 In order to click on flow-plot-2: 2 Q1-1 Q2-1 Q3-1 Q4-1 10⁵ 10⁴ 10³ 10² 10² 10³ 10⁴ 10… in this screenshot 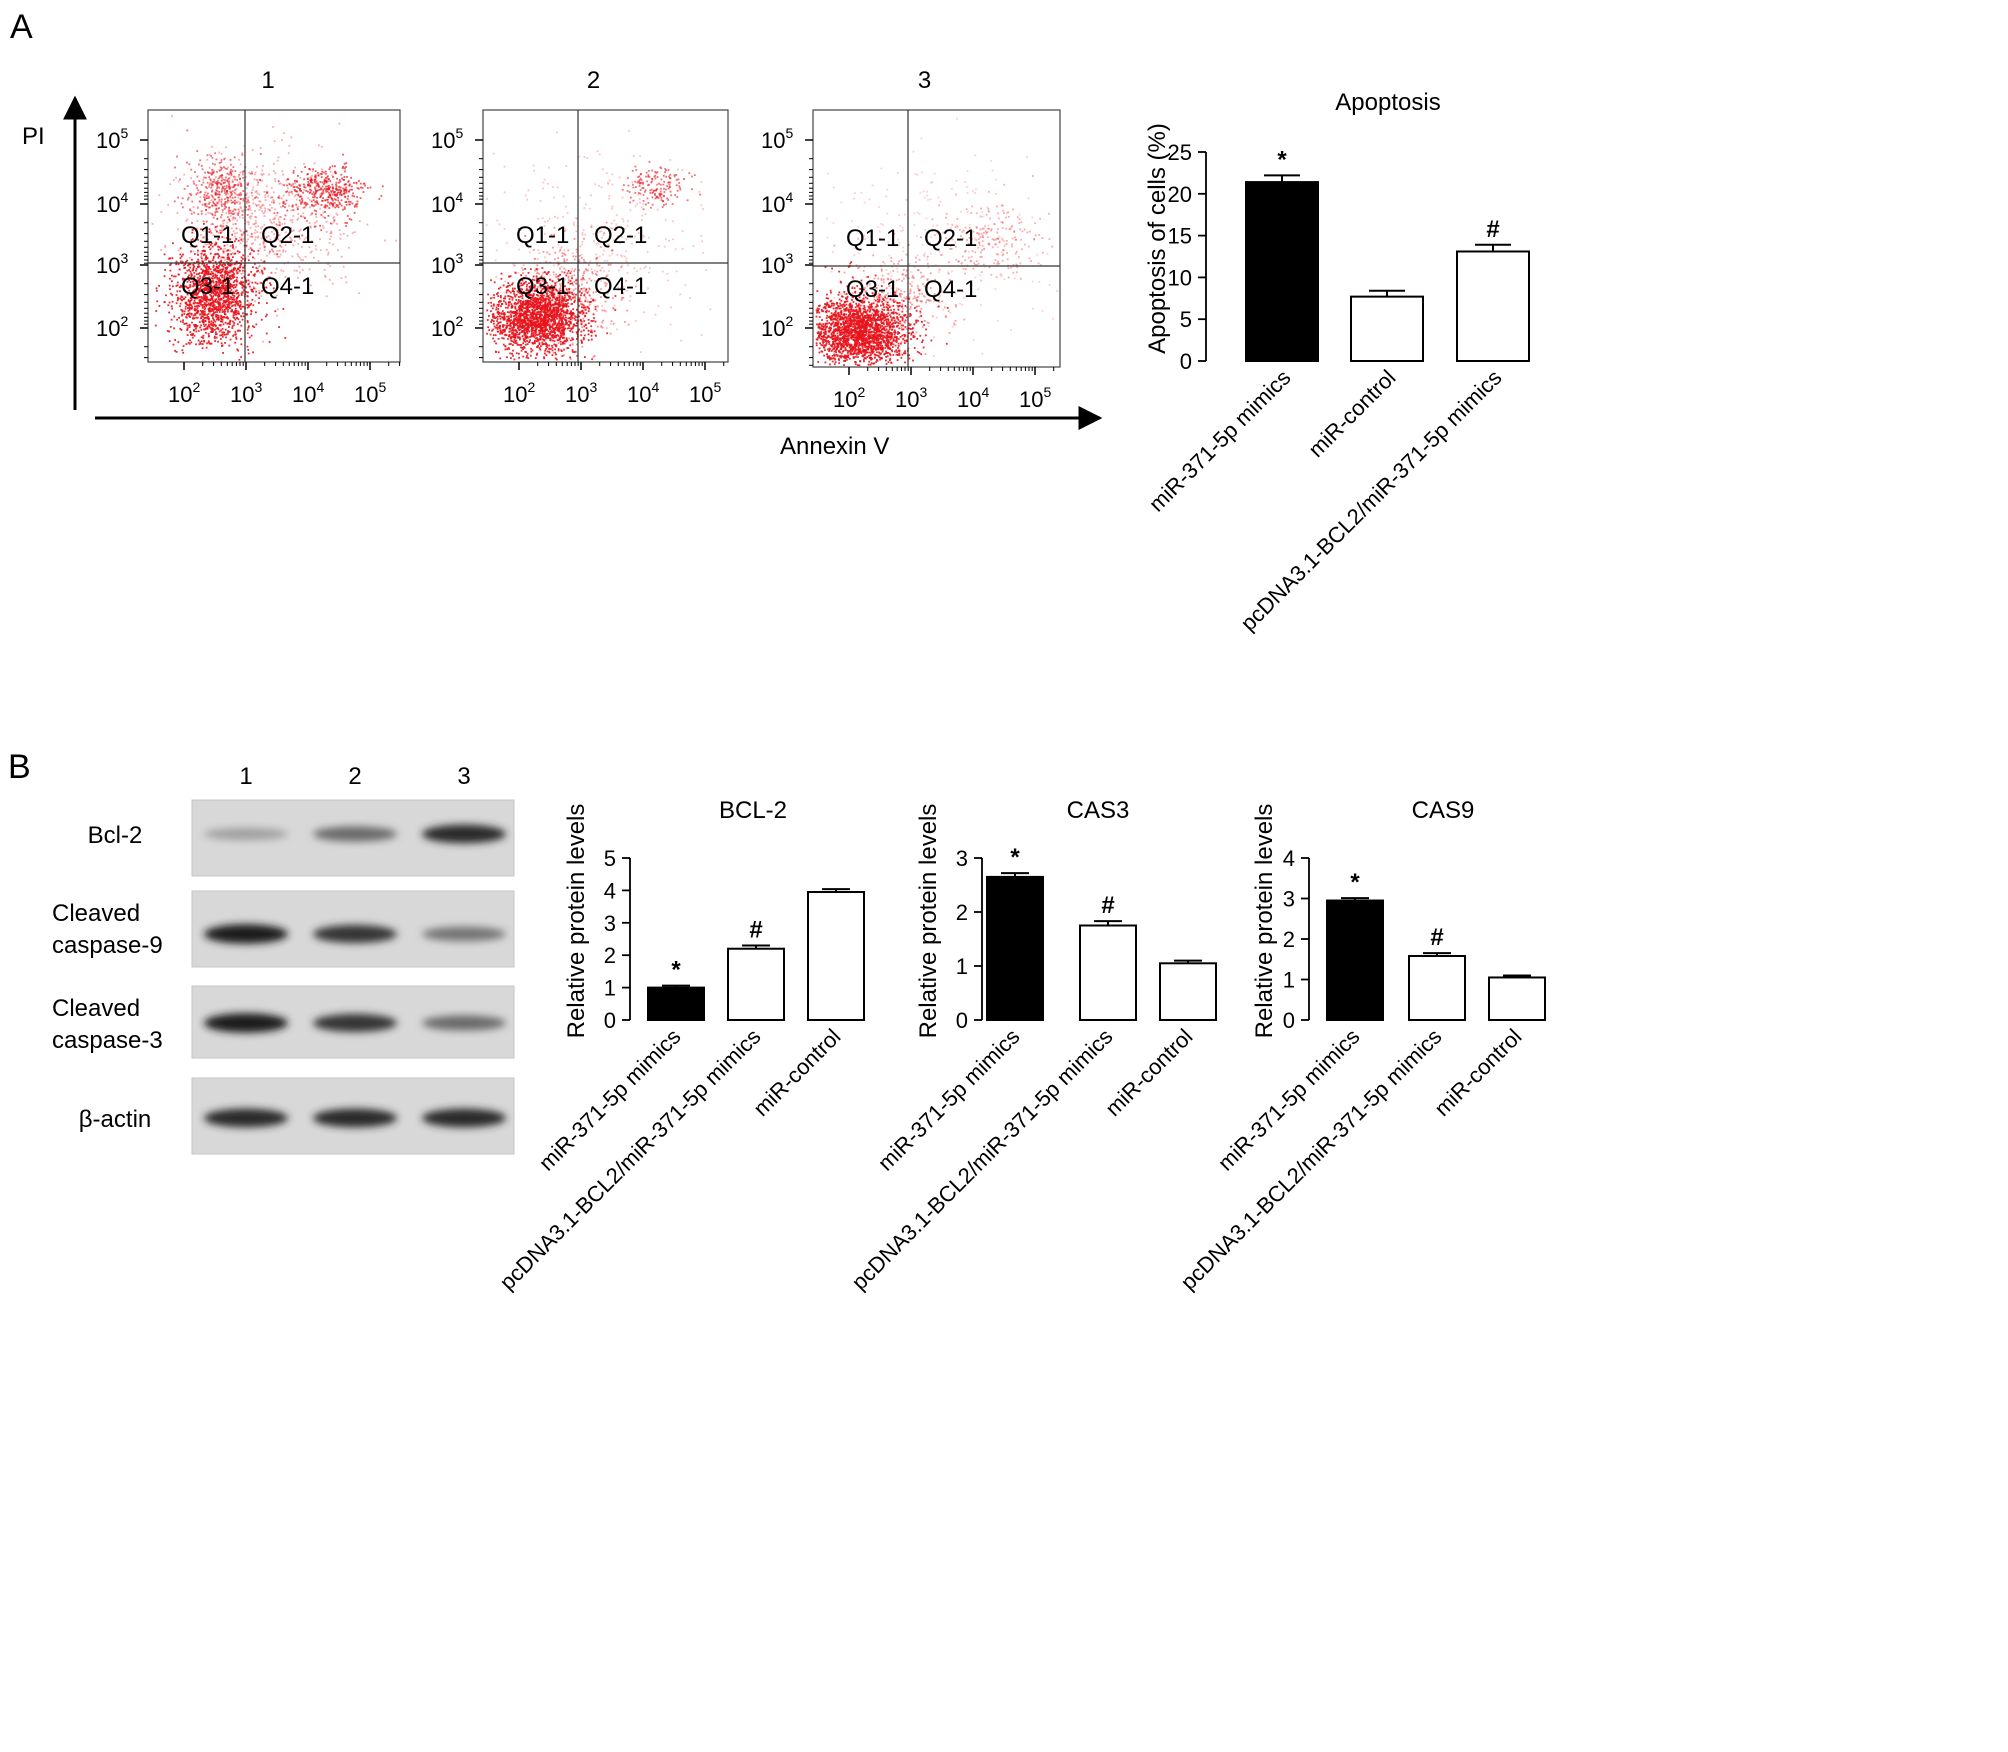, I will do `click(580, 237)`.